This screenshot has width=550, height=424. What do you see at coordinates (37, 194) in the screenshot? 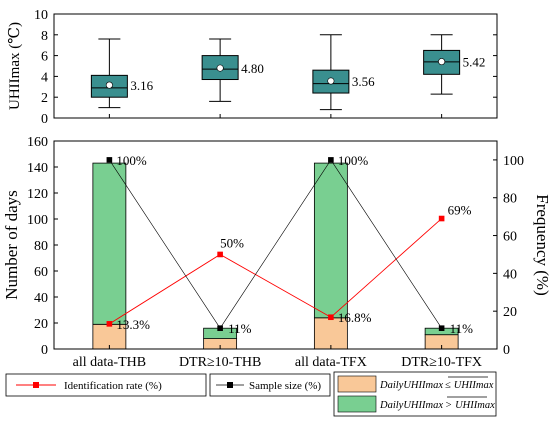
I see `bar-y-tick-label: 120` at bounding box center [37, 194].